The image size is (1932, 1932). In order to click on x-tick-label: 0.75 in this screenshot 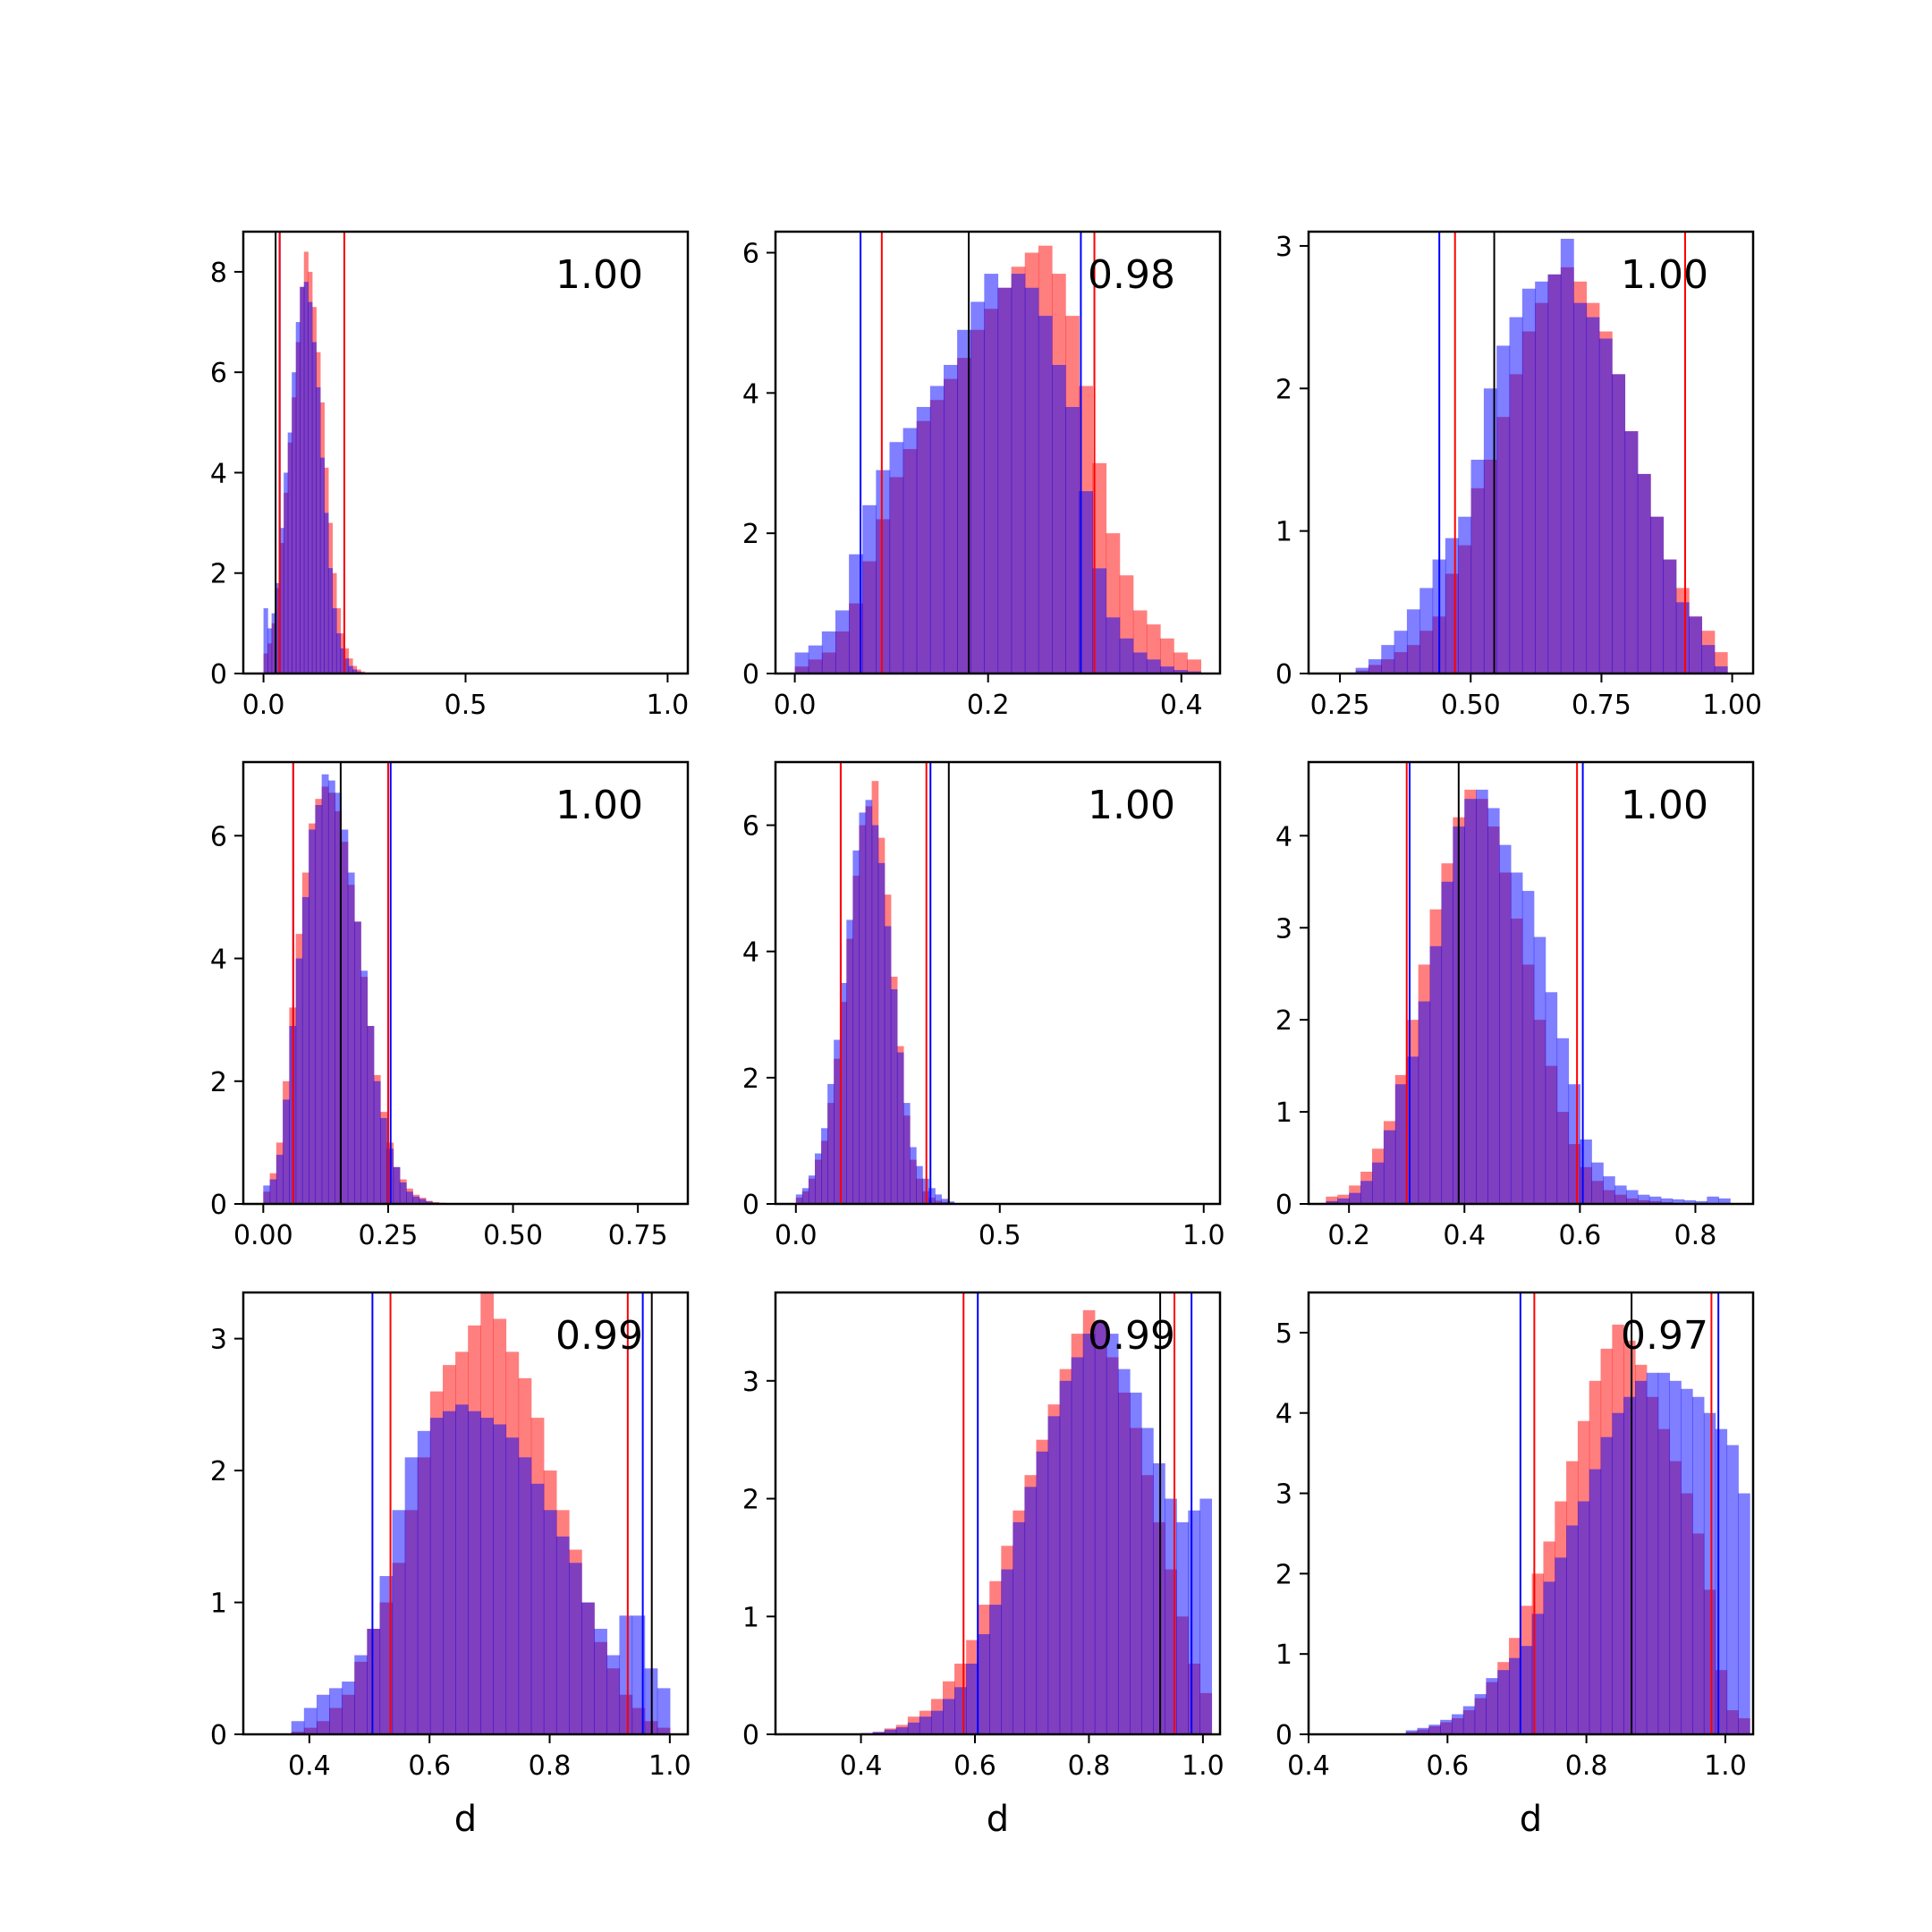, I will do `click(638, 1235)`.